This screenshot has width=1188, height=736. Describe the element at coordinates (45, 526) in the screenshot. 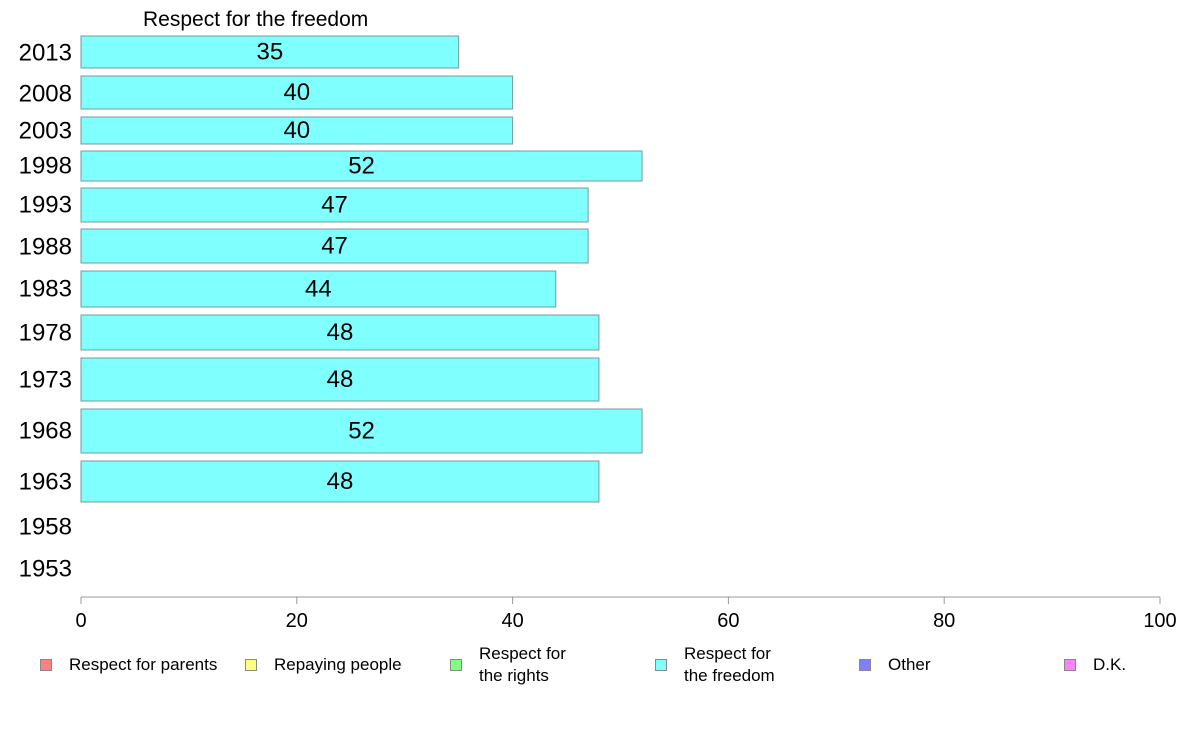

I see `y-tick-label: 1958` at that location.